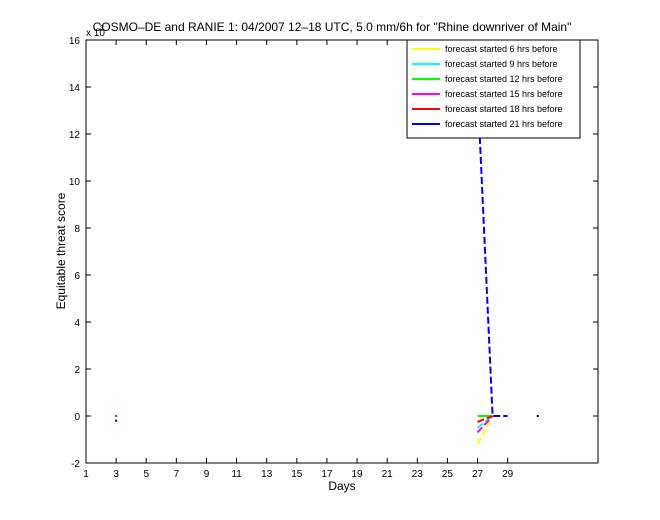  I want to click on legend-box, so click(493, 89).